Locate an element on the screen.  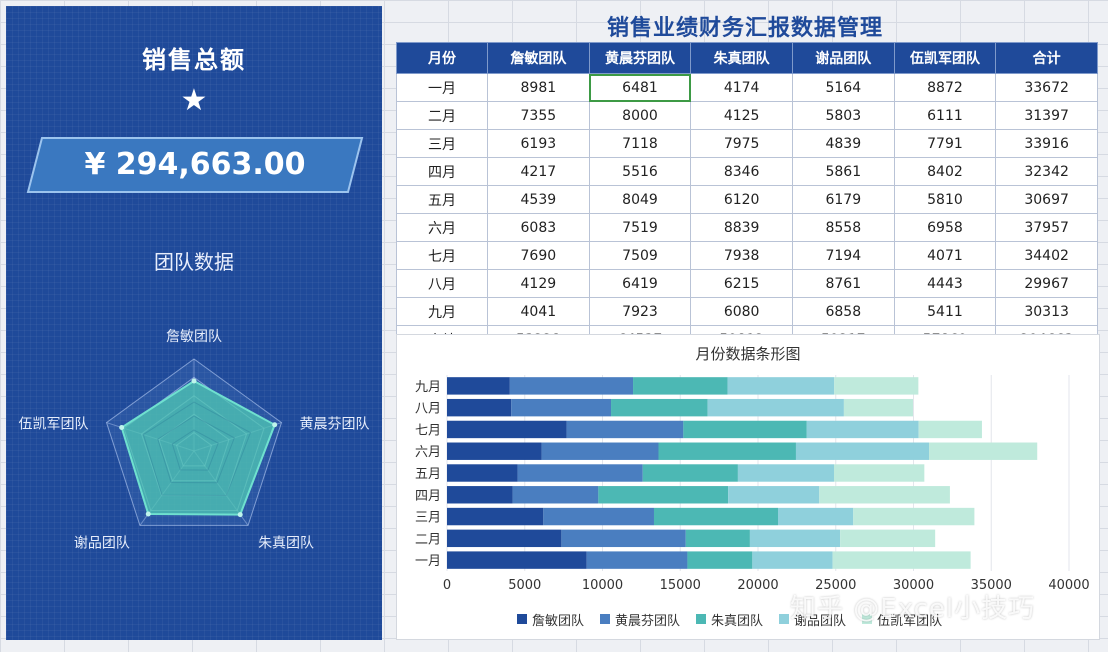
legend-item: 朱真团队 is located at coordinates (729, 619).